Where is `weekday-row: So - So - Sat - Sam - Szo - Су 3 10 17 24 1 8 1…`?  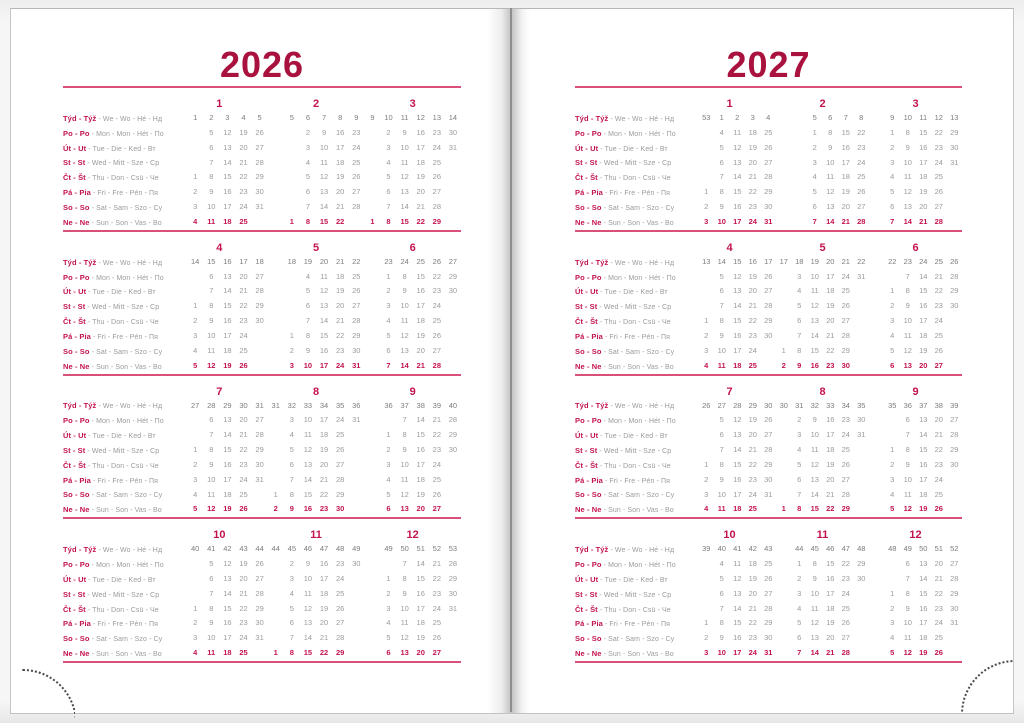
weekday-row: So - So - Sat - Sam - Szo - Су 3 10 17 24 1 8 1… is located at coordinates (768, 351).